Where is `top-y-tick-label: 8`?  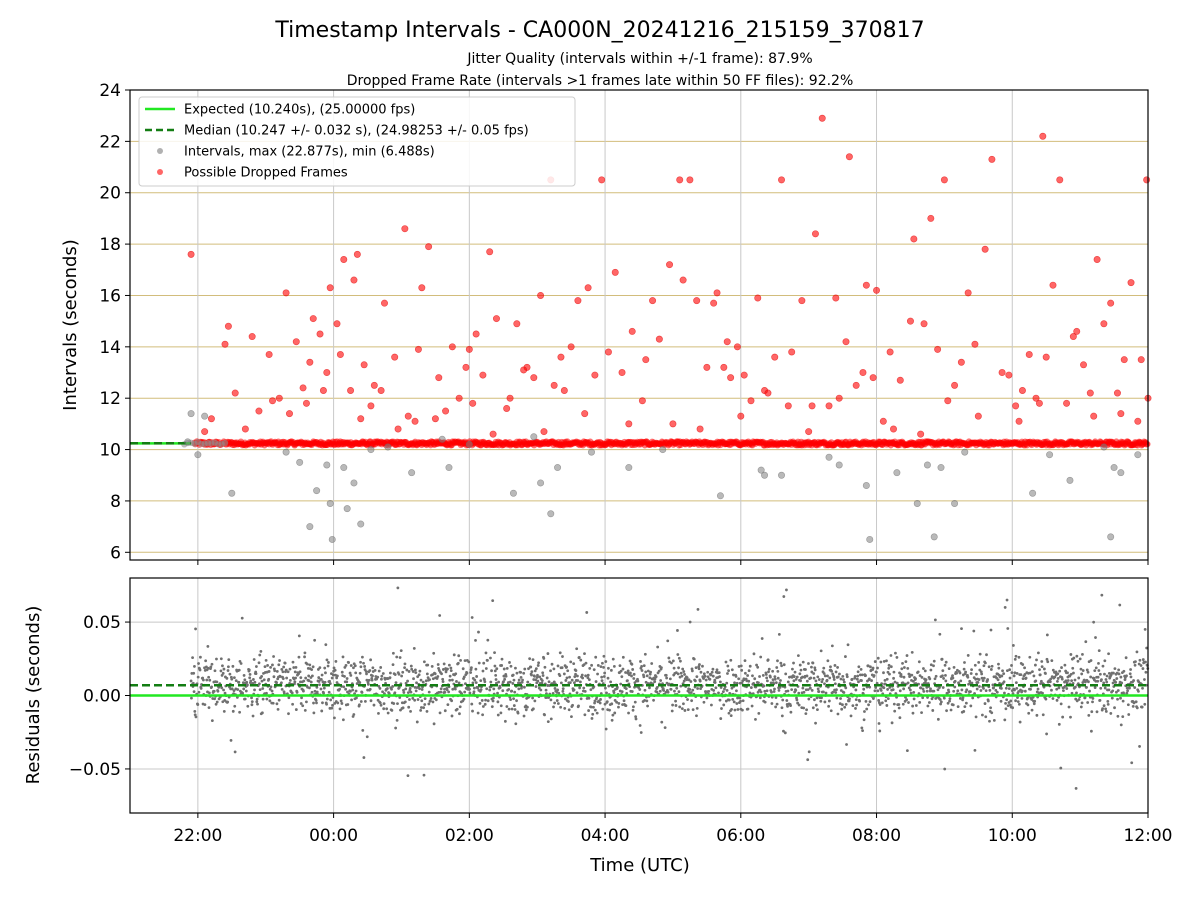 top-y-tick-label: 8 is located at coordinates (115, 502).